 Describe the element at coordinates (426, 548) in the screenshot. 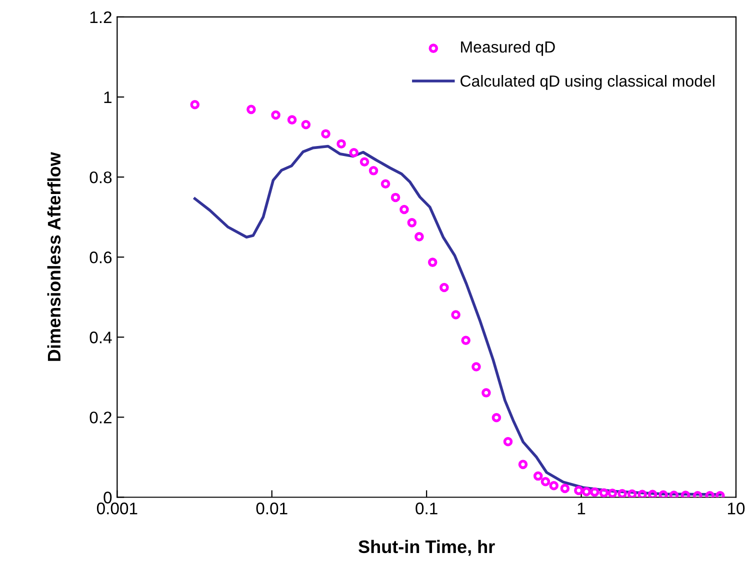

I see `x-axis-title: Shut-in Time, hr` at that location.